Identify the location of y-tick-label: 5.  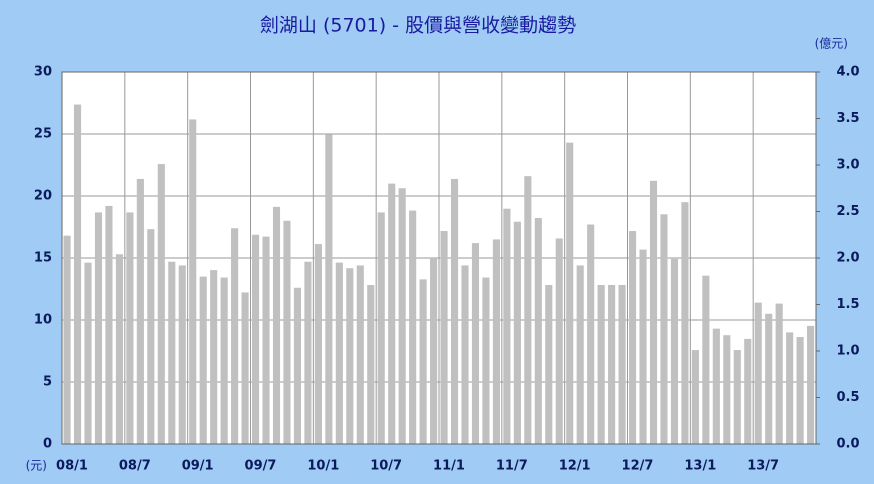
(47, 382).